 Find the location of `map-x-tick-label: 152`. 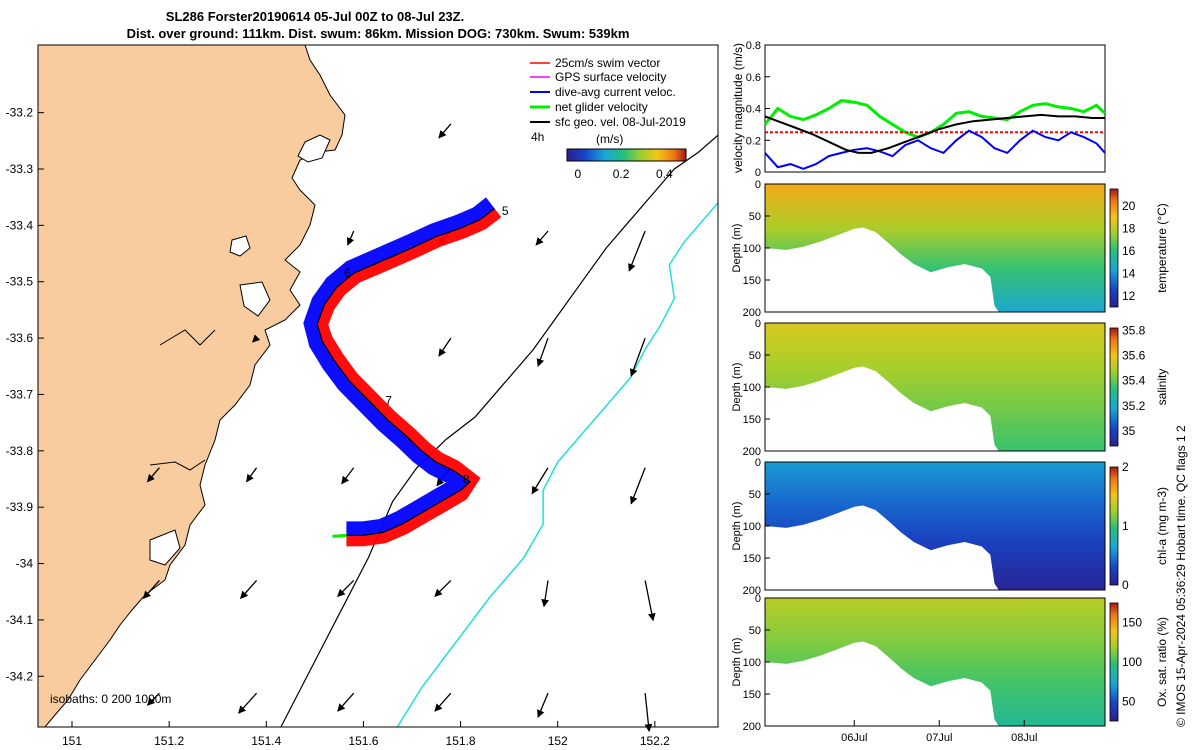

map-x-tick-label: 152 is located at coordinates (558, 741).